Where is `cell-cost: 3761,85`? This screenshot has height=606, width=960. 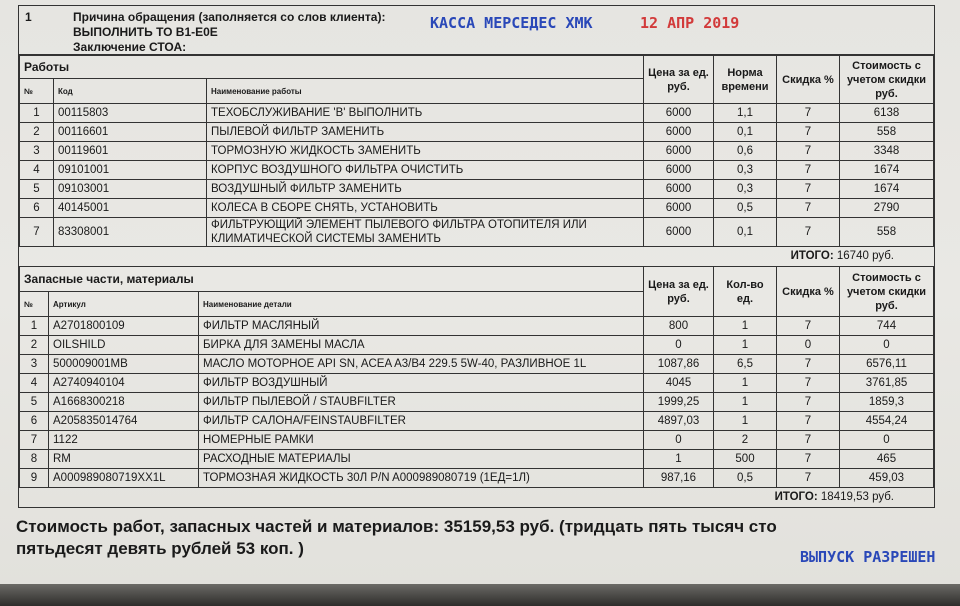
cell-cost: 3761,85 is located at coordinates (886, 383).